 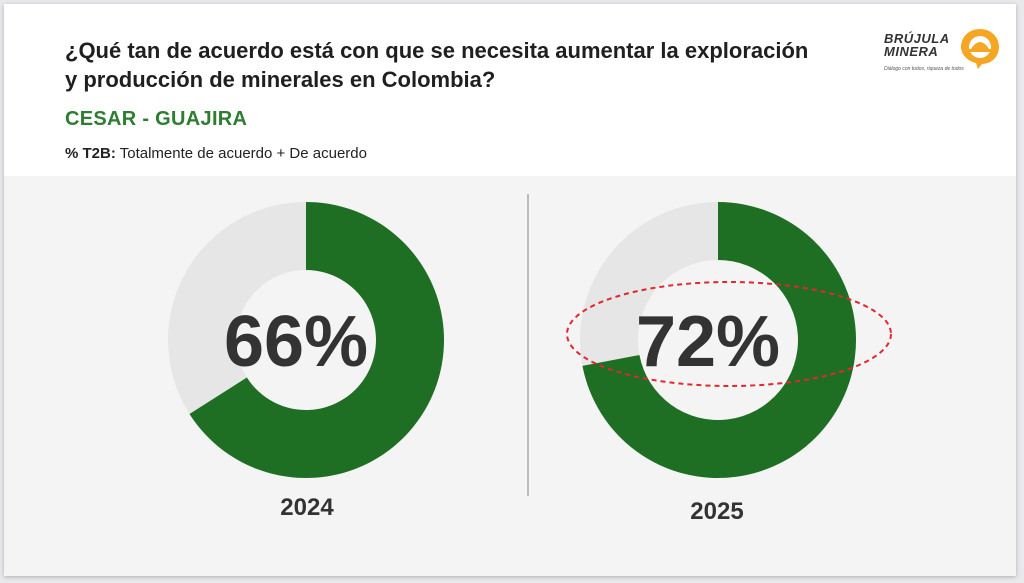 I want to click on compass-helmet-icon, so click(x=980, y=49).